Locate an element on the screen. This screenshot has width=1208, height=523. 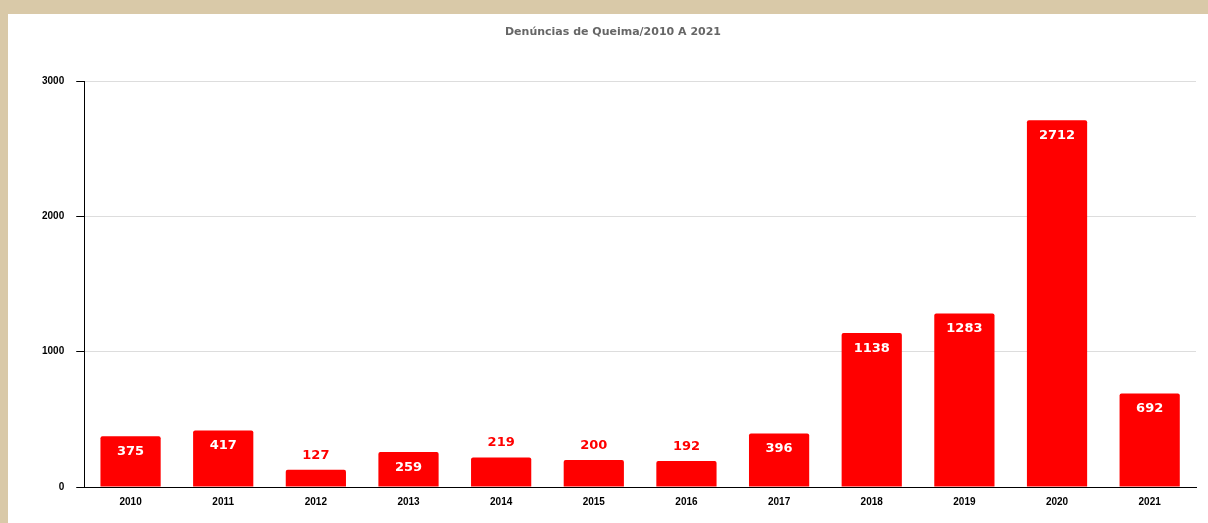
x-tick-label: 2015 is located at coordinates (594, 501).